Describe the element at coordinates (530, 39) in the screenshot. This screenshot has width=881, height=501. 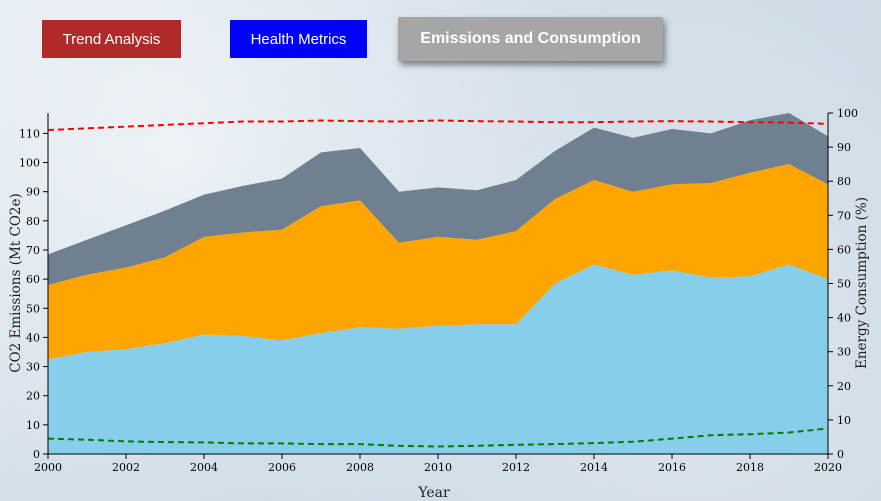
I see `tab-emissions-and-consumption: Emissions and Consumption` at that location.